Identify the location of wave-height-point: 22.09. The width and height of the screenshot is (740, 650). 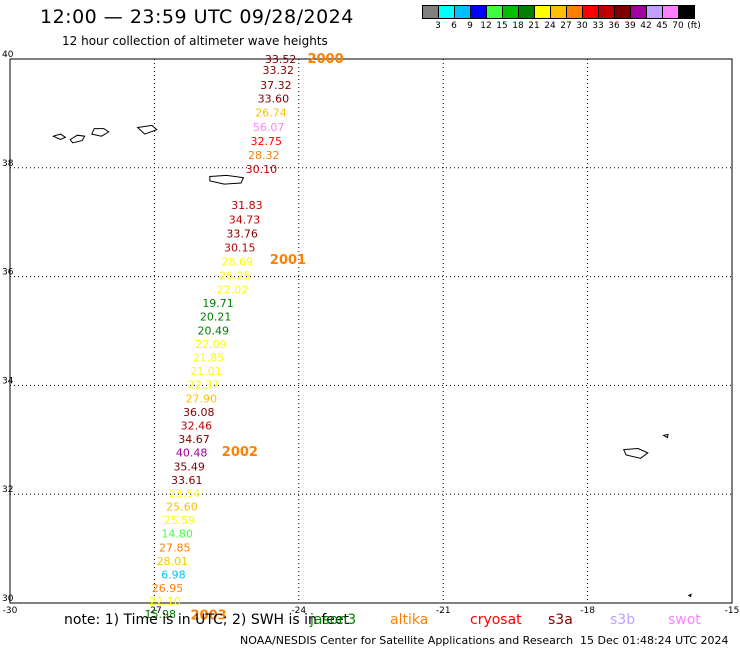
(211, 344).